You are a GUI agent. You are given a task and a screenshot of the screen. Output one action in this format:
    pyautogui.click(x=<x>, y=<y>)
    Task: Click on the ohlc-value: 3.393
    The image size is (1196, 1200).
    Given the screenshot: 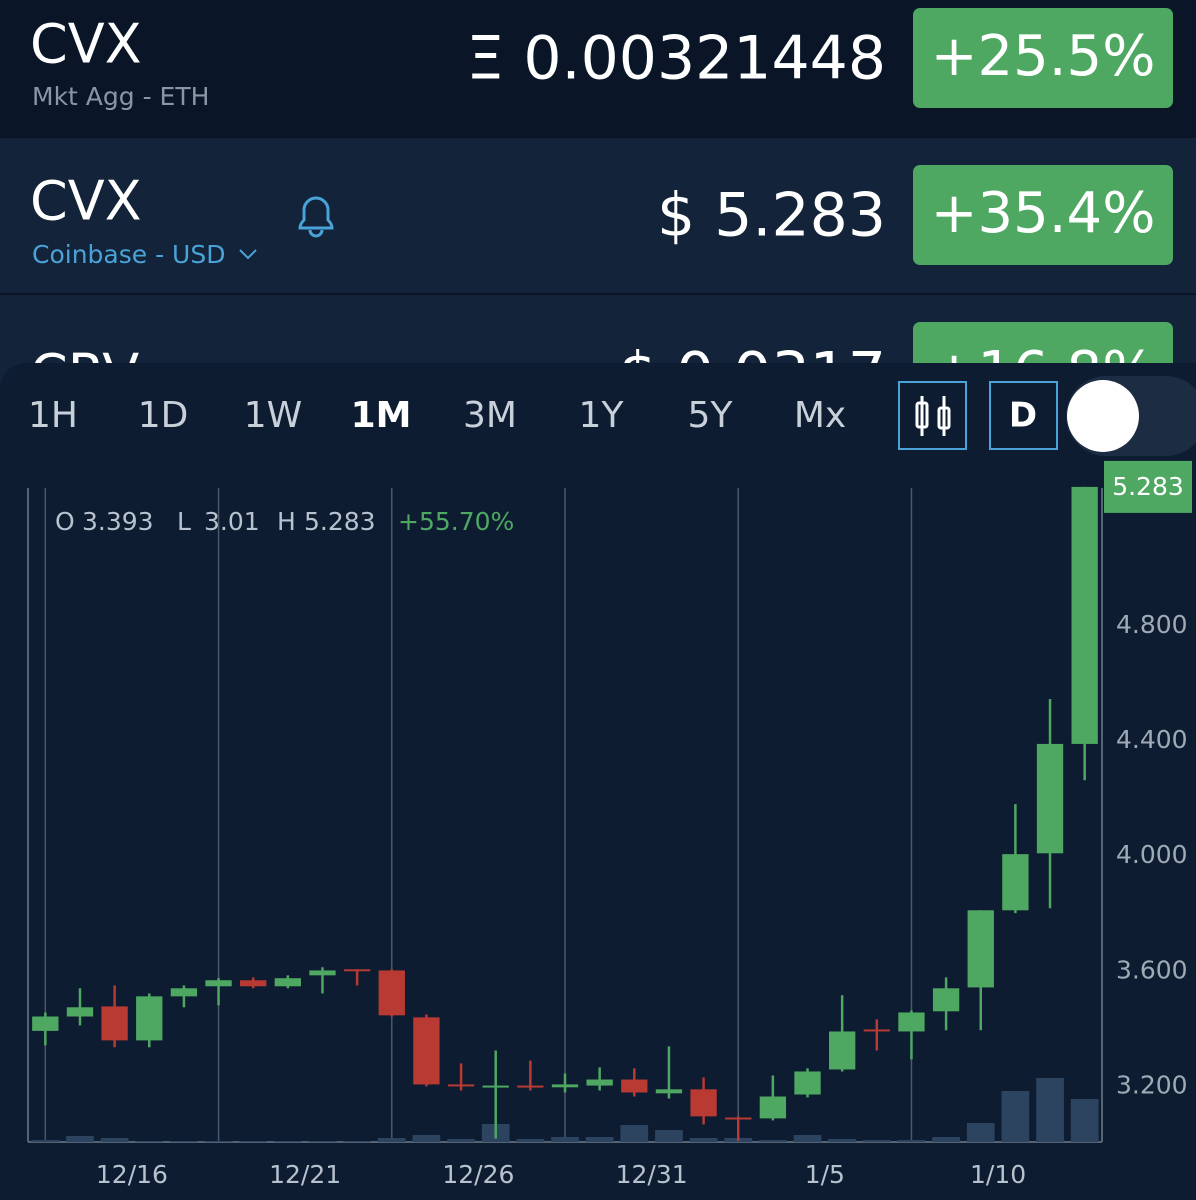 What is the action you would take?
    pyautogui.click(x=118, y=521)
    